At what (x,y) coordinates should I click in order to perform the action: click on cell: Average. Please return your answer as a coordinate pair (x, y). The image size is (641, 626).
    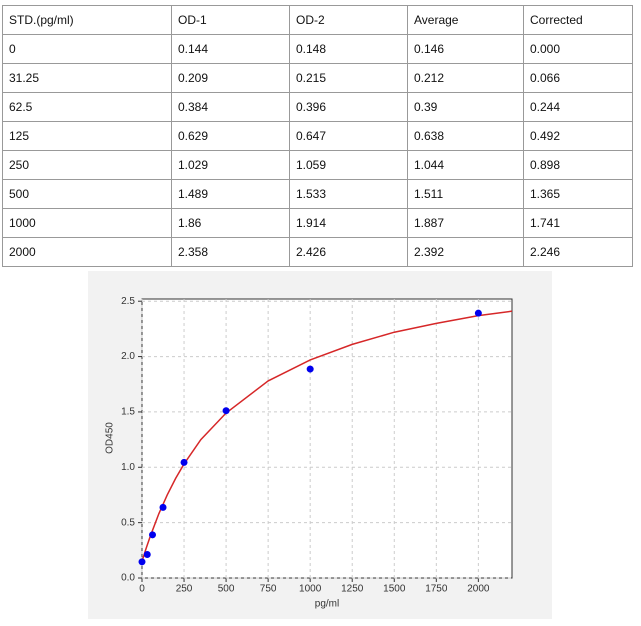
    Looking at the image, I should click on (465, 20).